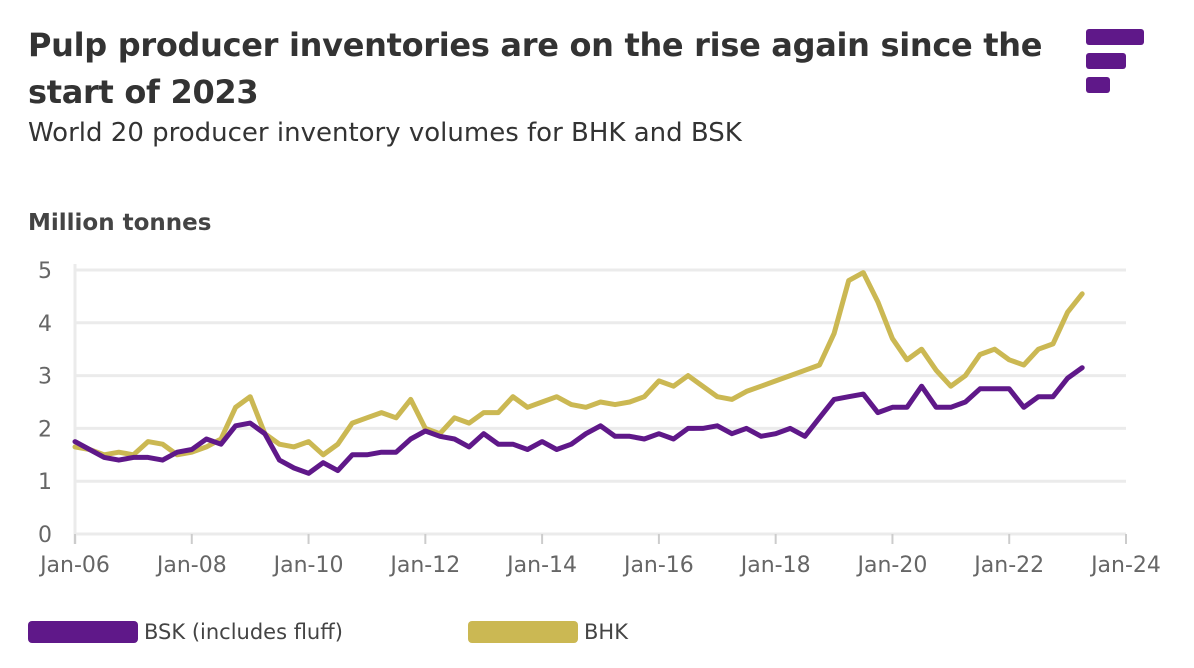 Image resolution: width=1194 pixels, height=668 pixels. Describe the element at coordinates (775, 565) in the screenshot. I see `x-tick-label: Jan-18` at that location.